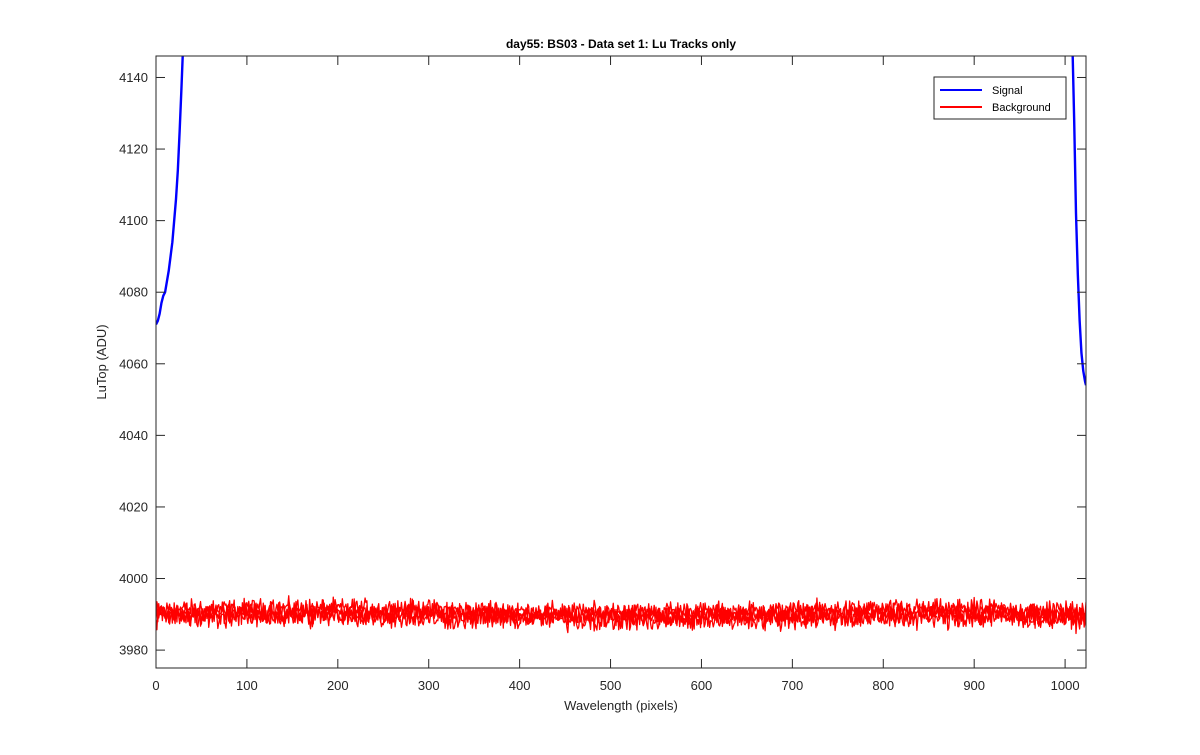  Describe the element at coordinates (133, 650) in the screenshot. I see `y-tick-label: 3980` at that location.